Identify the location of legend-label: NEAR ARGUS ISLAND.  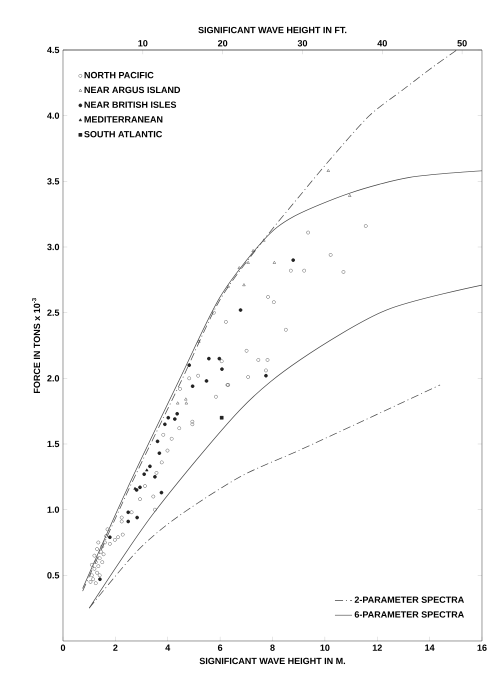
(132, 90).